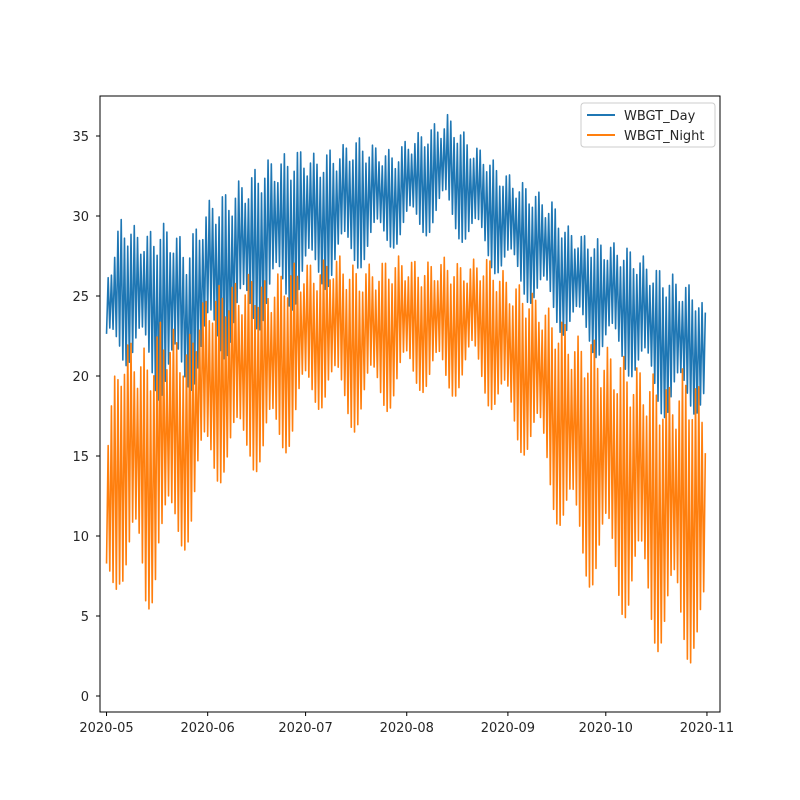  I want to click on y-tick-label: 25, so click(80, 297).